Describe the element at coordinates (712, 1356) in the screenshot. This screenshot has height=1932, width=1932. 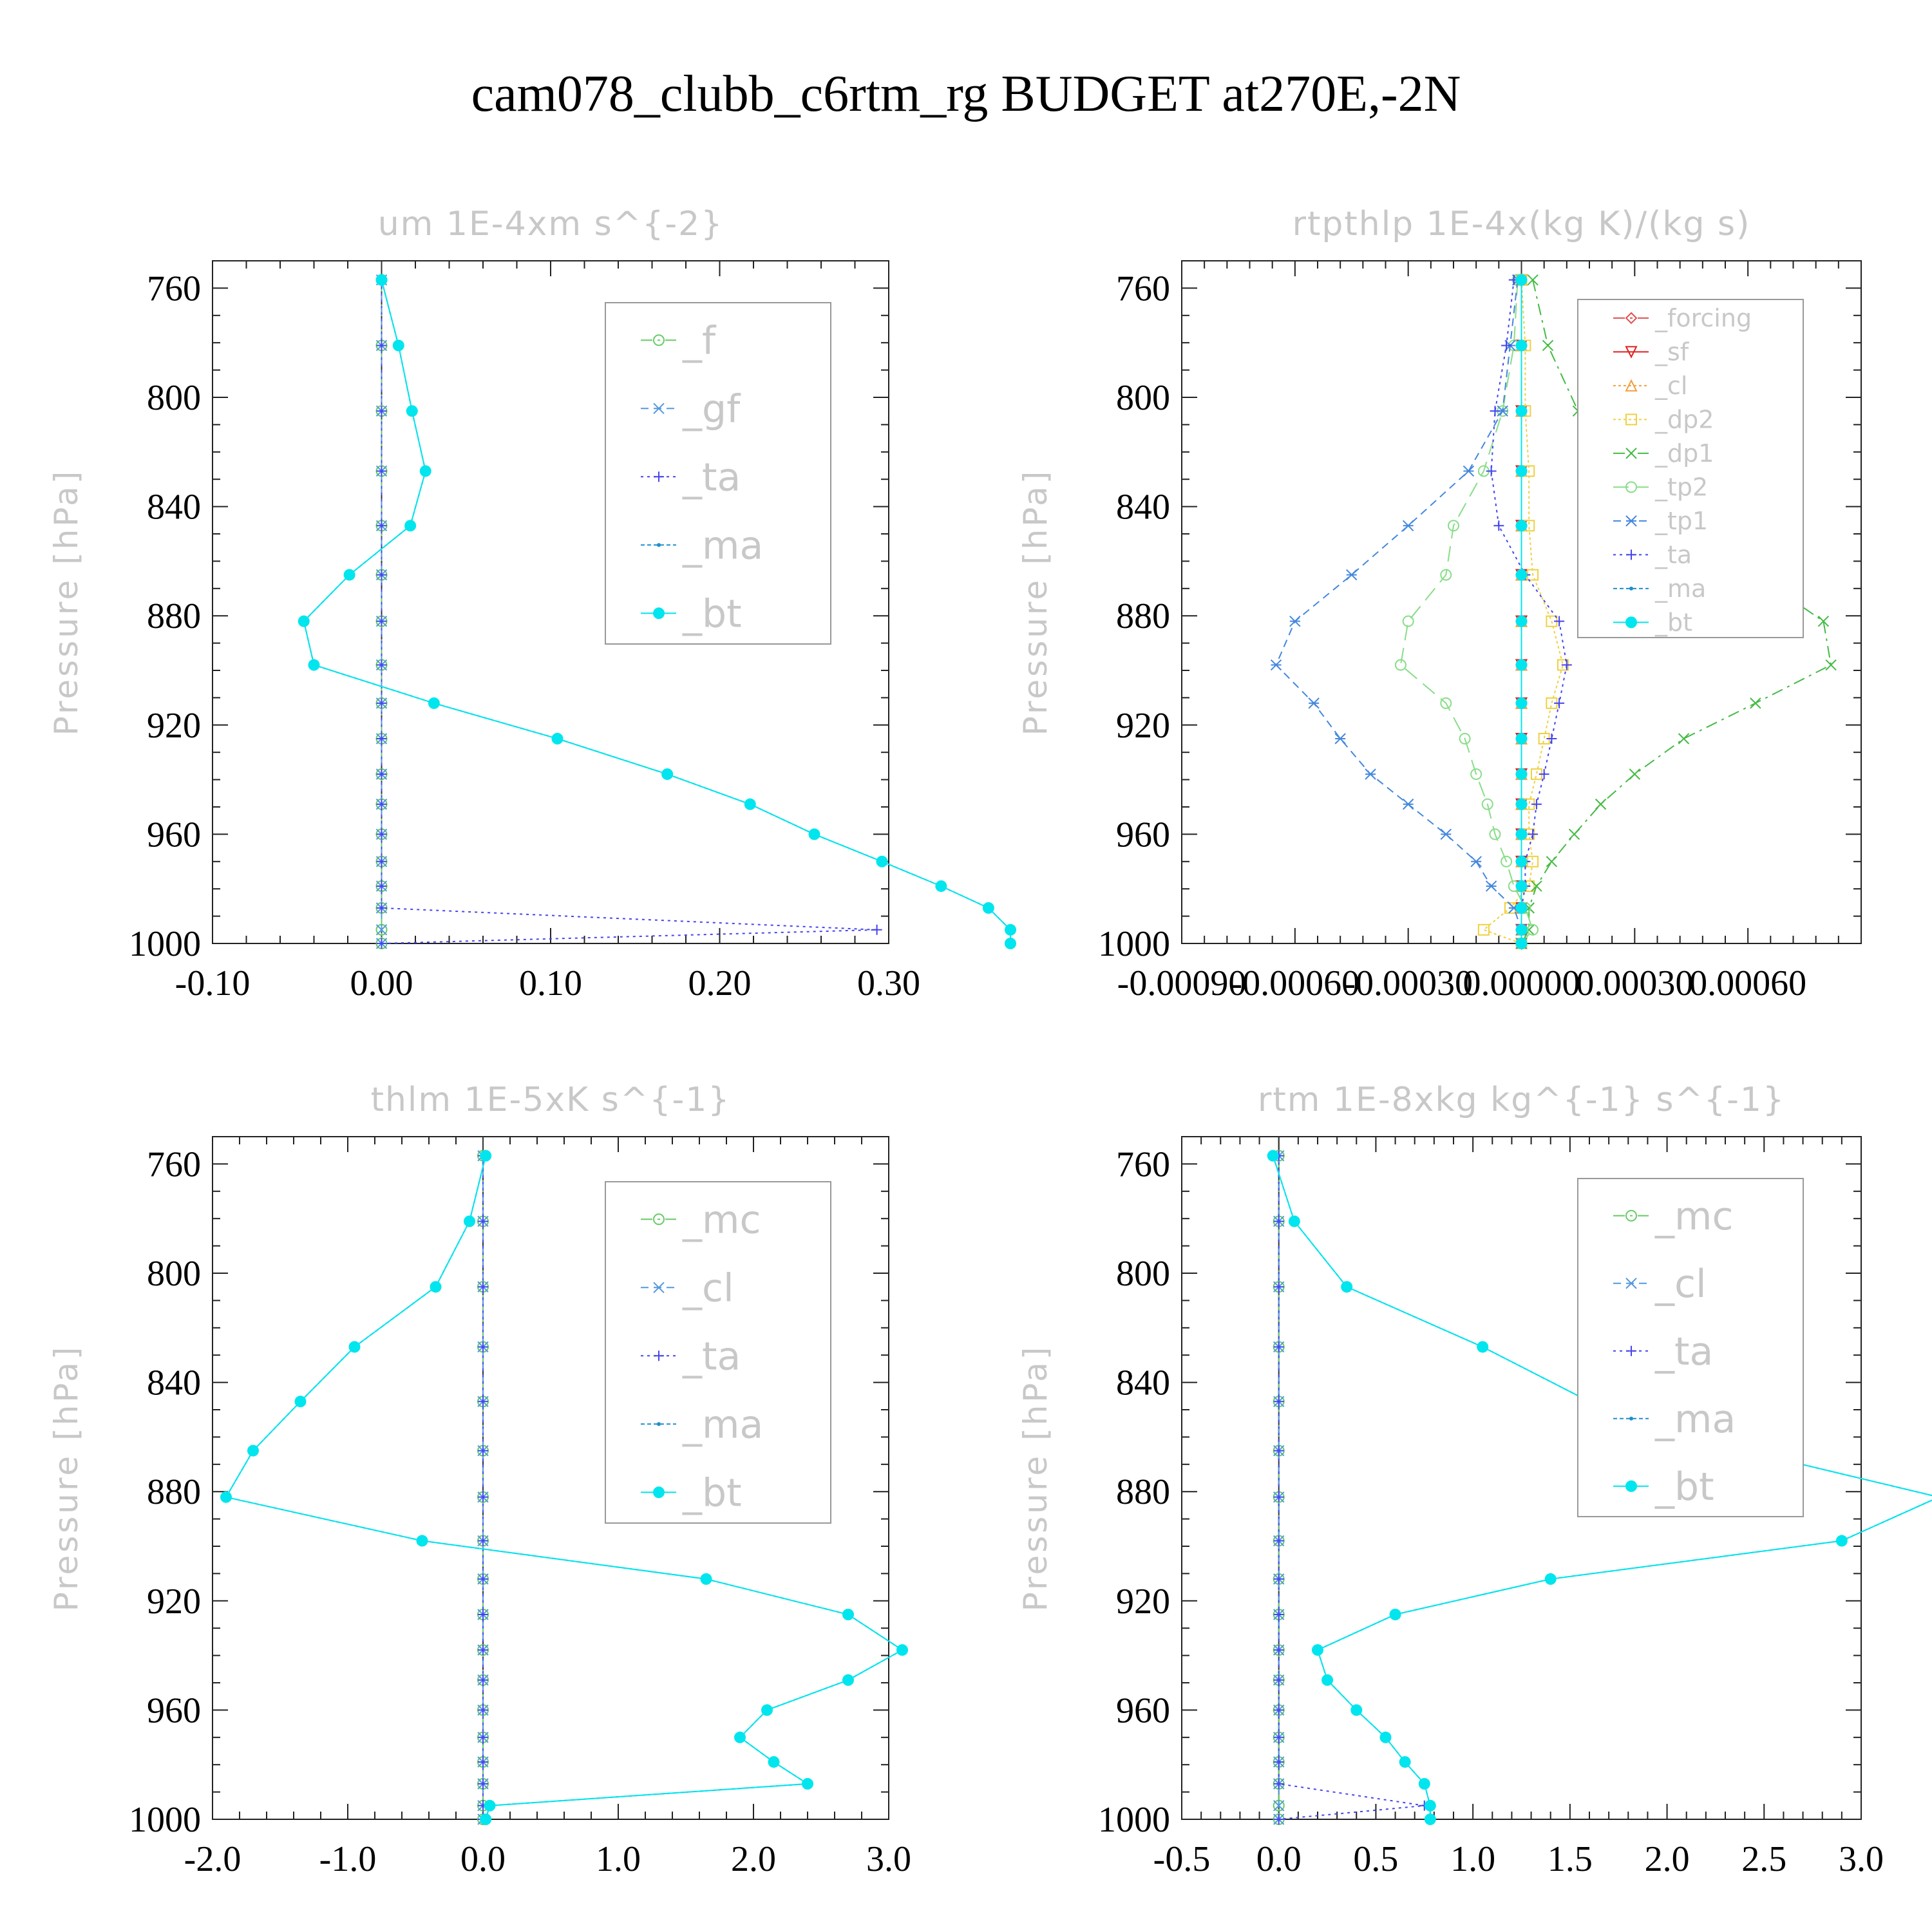
I see `legend-label: _ta` at that location.